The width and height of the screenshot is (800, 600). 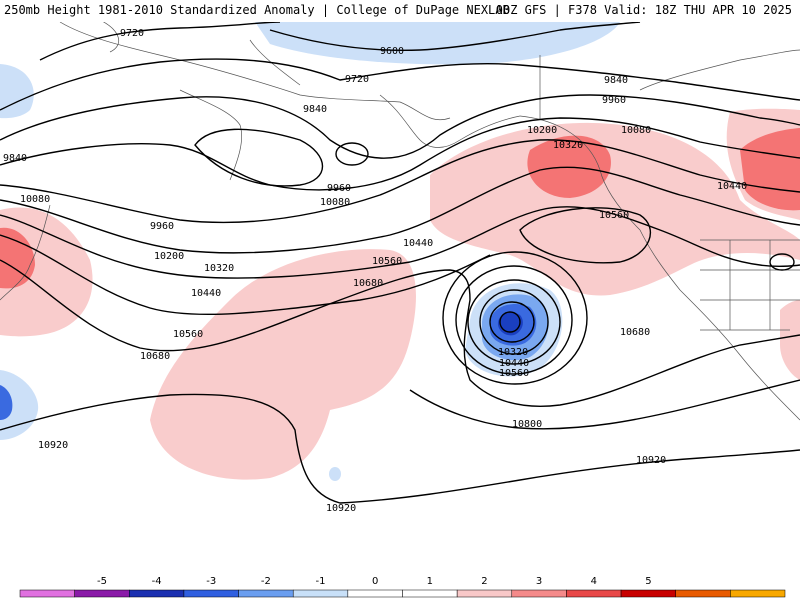 I want to click on colorbar-tick-label: 5, so click(x=648, y=581).